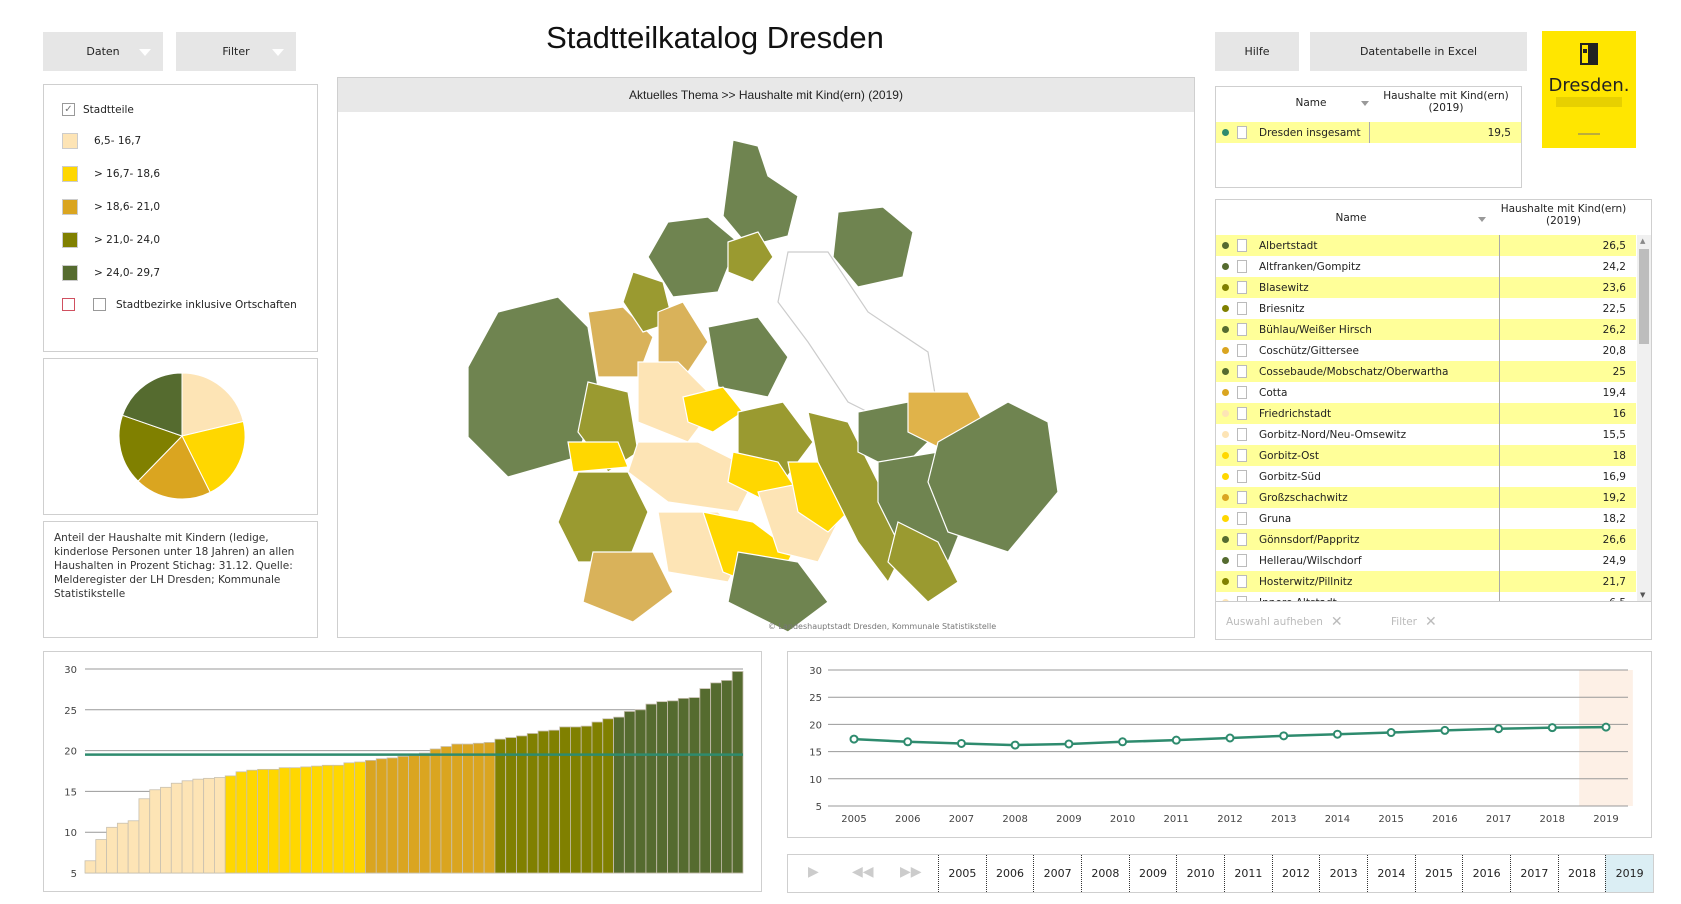  What do you see at coordinates (70, 273) in the screenshot?
I see `legend-swatch` at bounding box center [70, 273].